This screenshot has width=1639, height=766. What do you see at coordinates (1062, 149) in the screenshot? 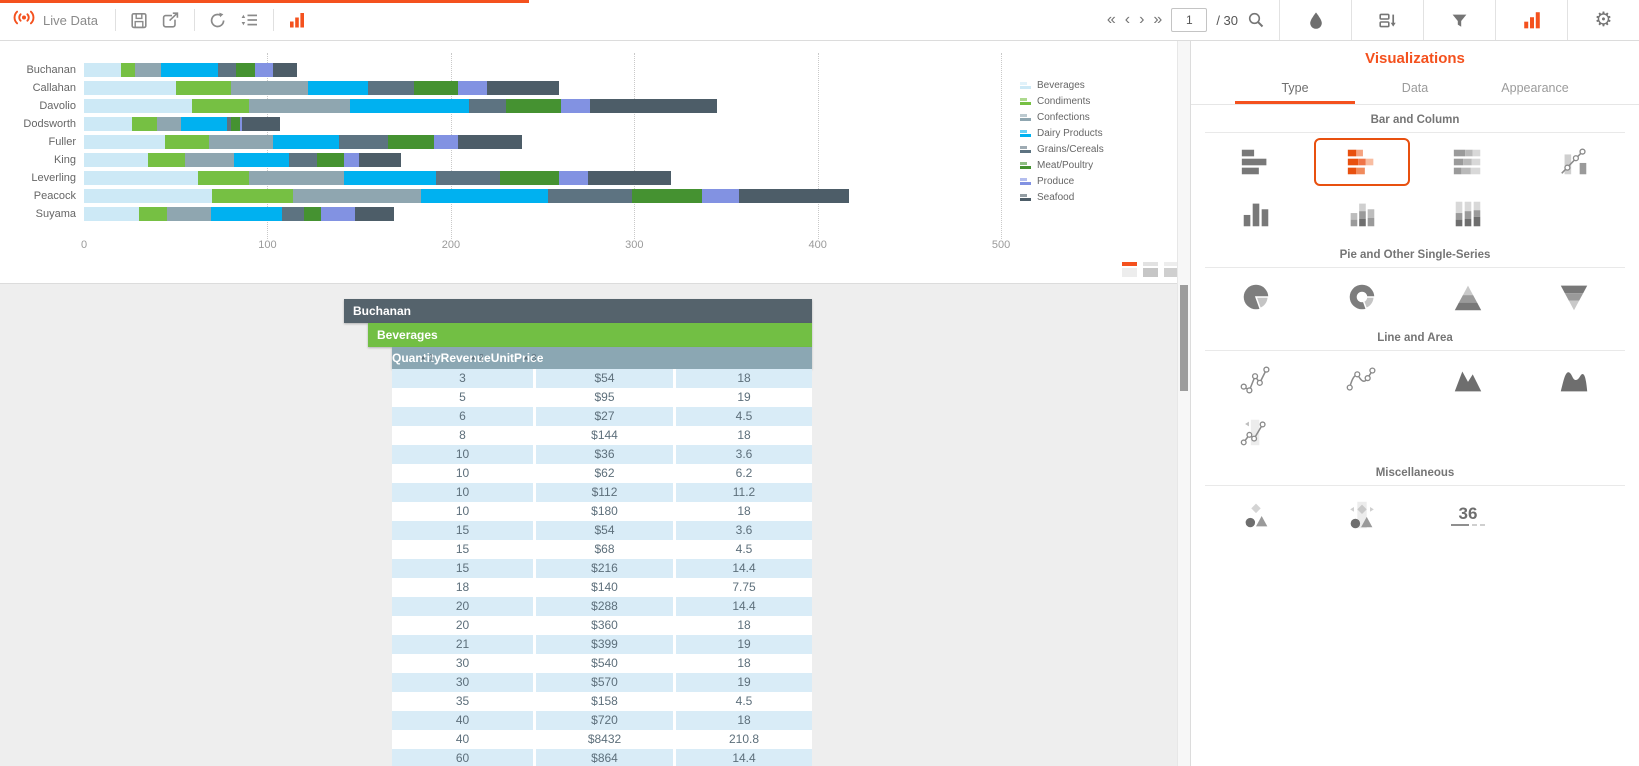
I see `legend-item: Grains/Cereals` at bounding box center [1062, 149].